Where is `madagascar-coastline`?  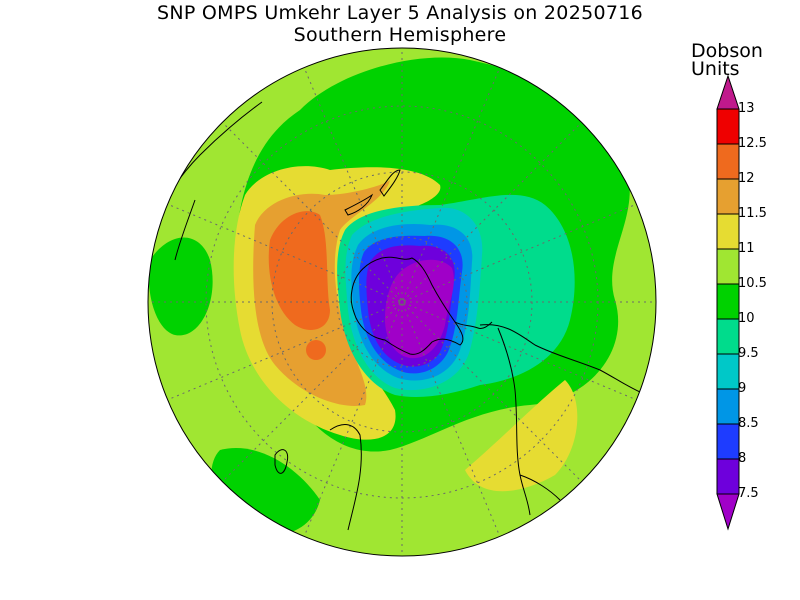
madagascar-coastline is located at coordinates (281, 461).